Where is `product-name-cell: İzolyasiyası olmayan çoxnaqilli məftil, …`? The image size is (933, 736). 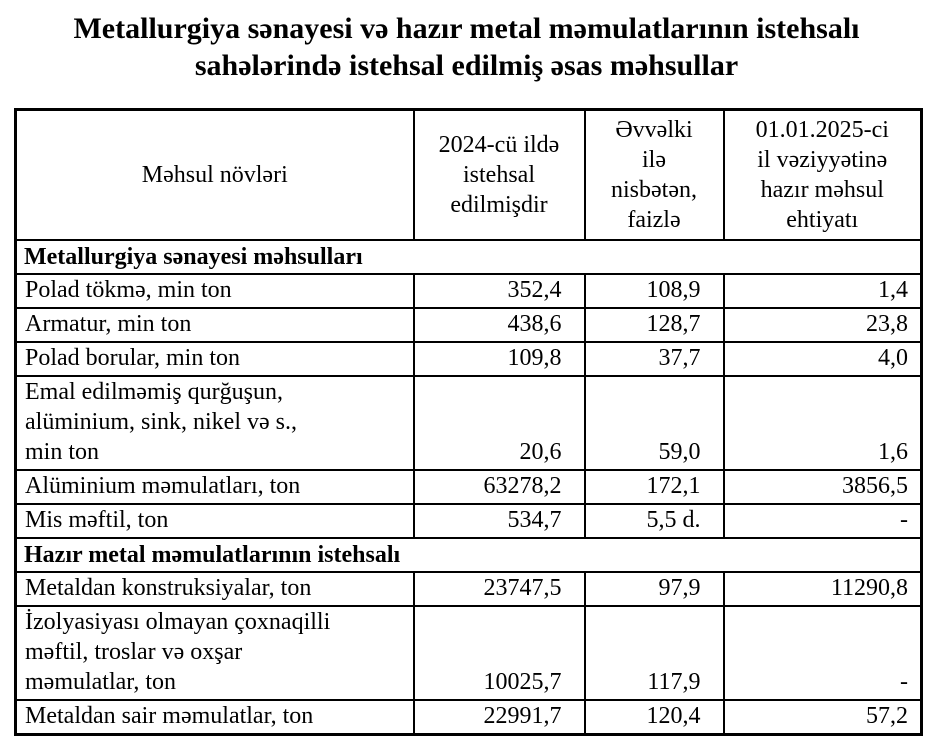 product-name-cell: İzolyasiyası olmayan çoxnaqilli məftil, … is located at coordinates (214, 652).